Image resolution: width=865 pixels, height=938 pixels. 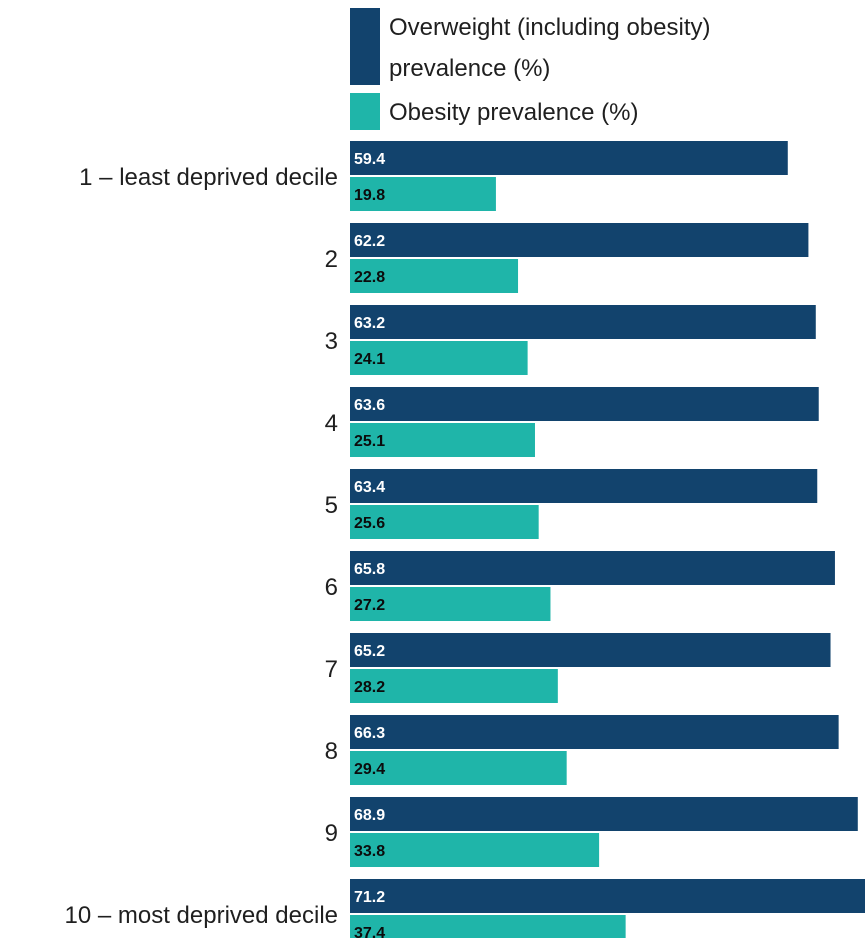 What do you see at coordinates (369, 851) in the screenshot?
I see `value-label-obesity-8: 33.8` at bounding box center [369, 851].